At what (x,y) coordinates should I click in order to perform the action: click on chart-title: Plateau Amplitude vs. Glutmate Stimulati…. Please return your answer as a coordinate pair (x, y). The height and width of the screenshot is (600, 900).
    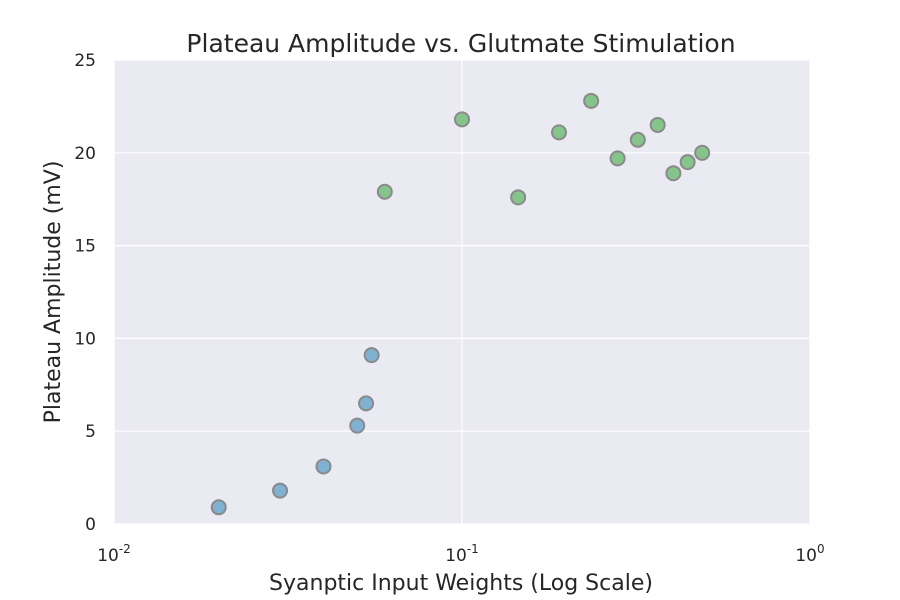
    Looking at the image, I should click on (460, 43).